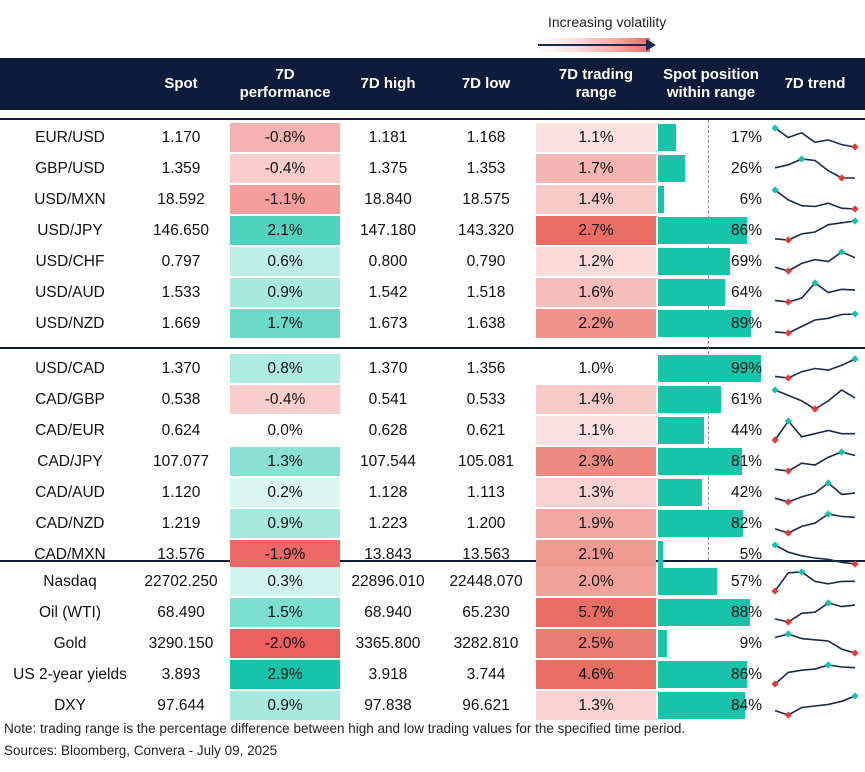 The image size is (865, 772). What do you see at coordinates (181, 612) in the screenshot?
I see `spot-value: 68.490` at bounding box center [181, 612].